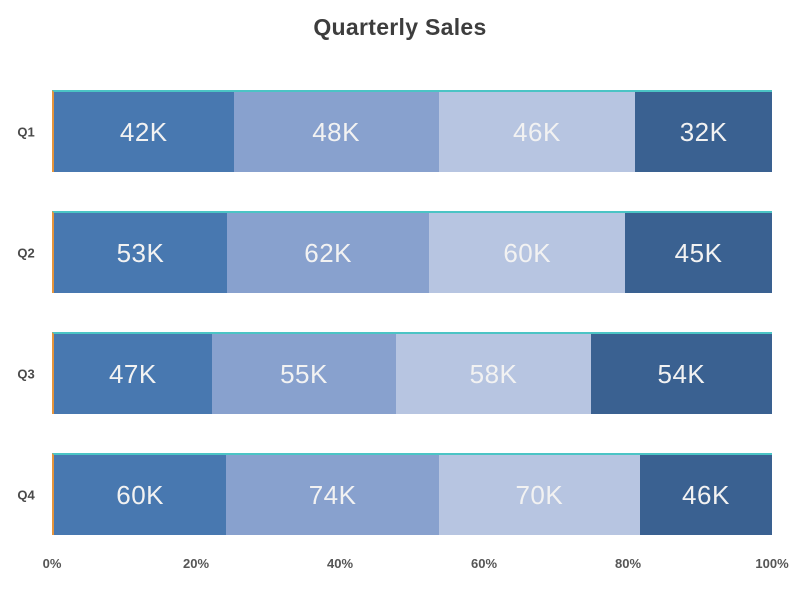 The height and width of the screenshot is (600, 800). Describe the element at coordinates (26, 374) in the screenshot. I see `category-label-q3: Q3` at that location.